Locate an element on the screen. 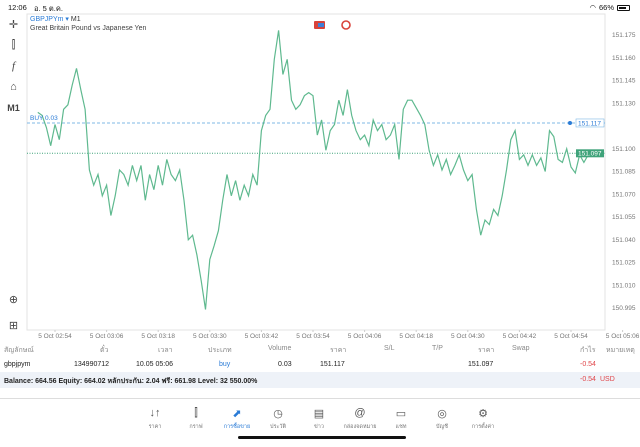  x-tick-label: 5 Oct 03:54 is located at coordinates (313, 336).